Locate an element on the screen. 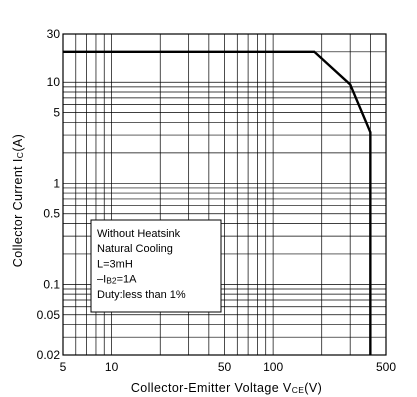  y-tick-labels: 30 10 5 1 0.5 0.1 0.05 0.02 is located at coordinates (49, 194).